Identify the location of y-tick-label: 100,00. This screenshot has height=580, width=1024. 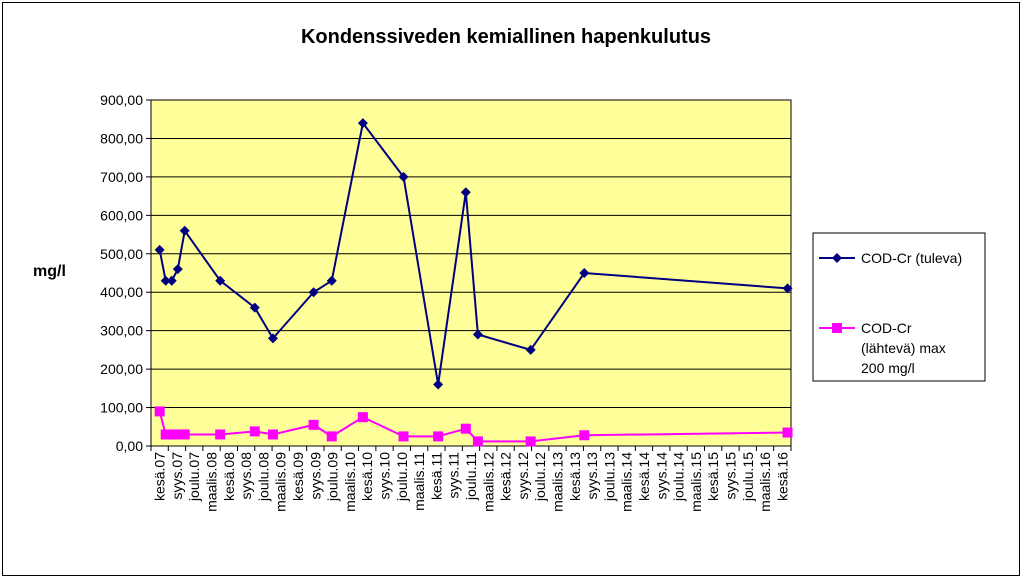
(121, 408).